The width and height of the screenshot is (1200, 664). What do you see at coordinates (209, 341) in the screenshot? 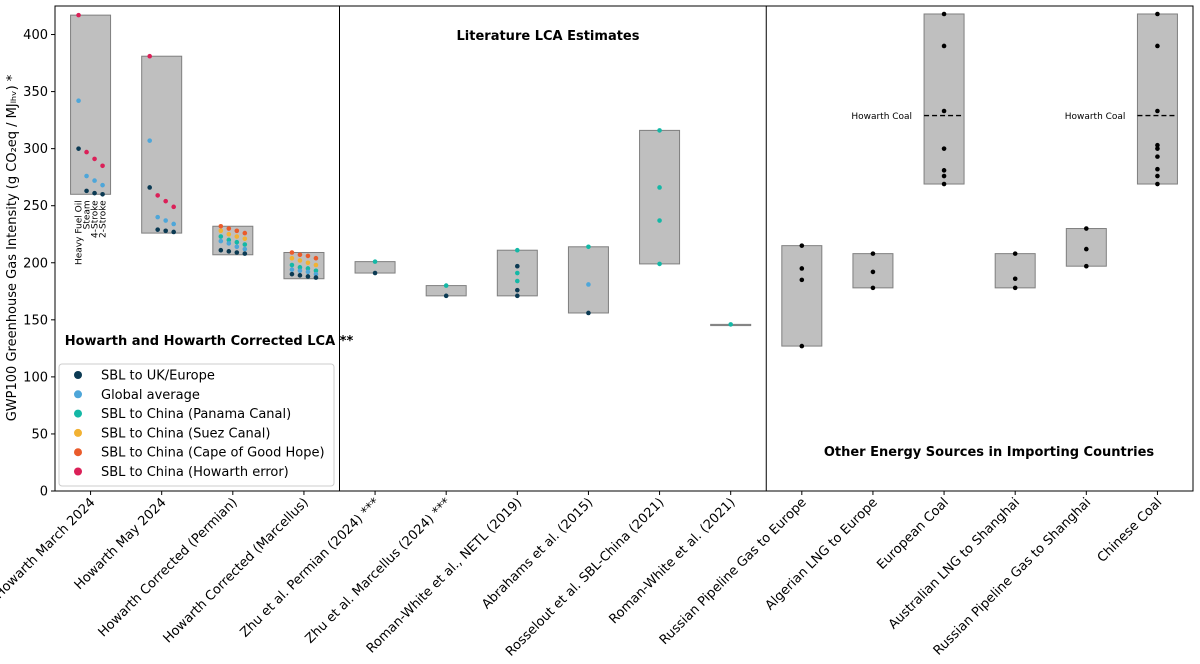
I see `panel-title-howarth: Howarth and Howarth Corrected LCA **` at bounding box center [209, 341].